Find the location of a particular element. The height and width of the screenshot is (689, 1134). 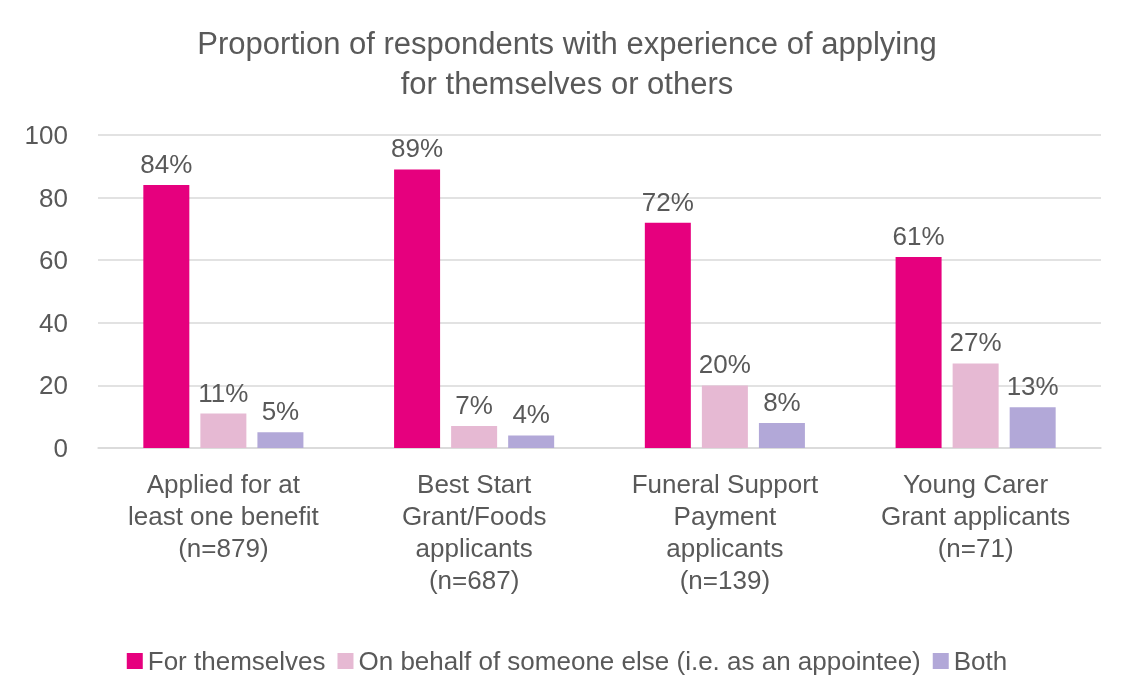

data-label: 72% is located at coordinates (667, 201).